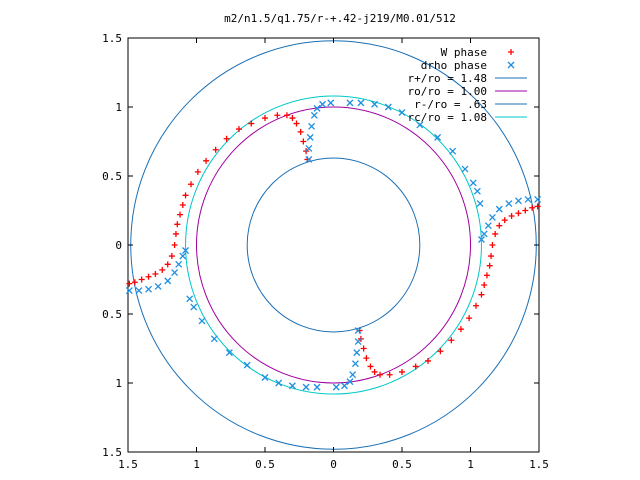 The width and height of the screenshot is (640, 480). What do you see at coordinates (112, 314) in the screenshot?
I see `y-tick-label: 0.5` at bounding box center [112, 314].